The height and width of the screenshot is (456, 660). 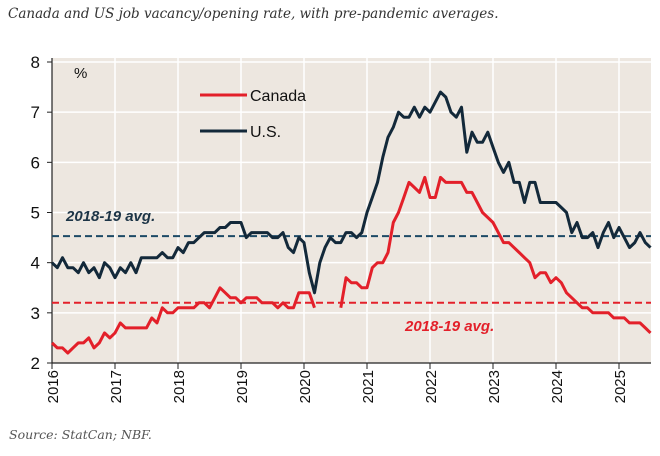 What do you see at coordinates (242, 386) in the screenshot?
I see `x-tick-label: 2019` at bounding box center [242, 386].